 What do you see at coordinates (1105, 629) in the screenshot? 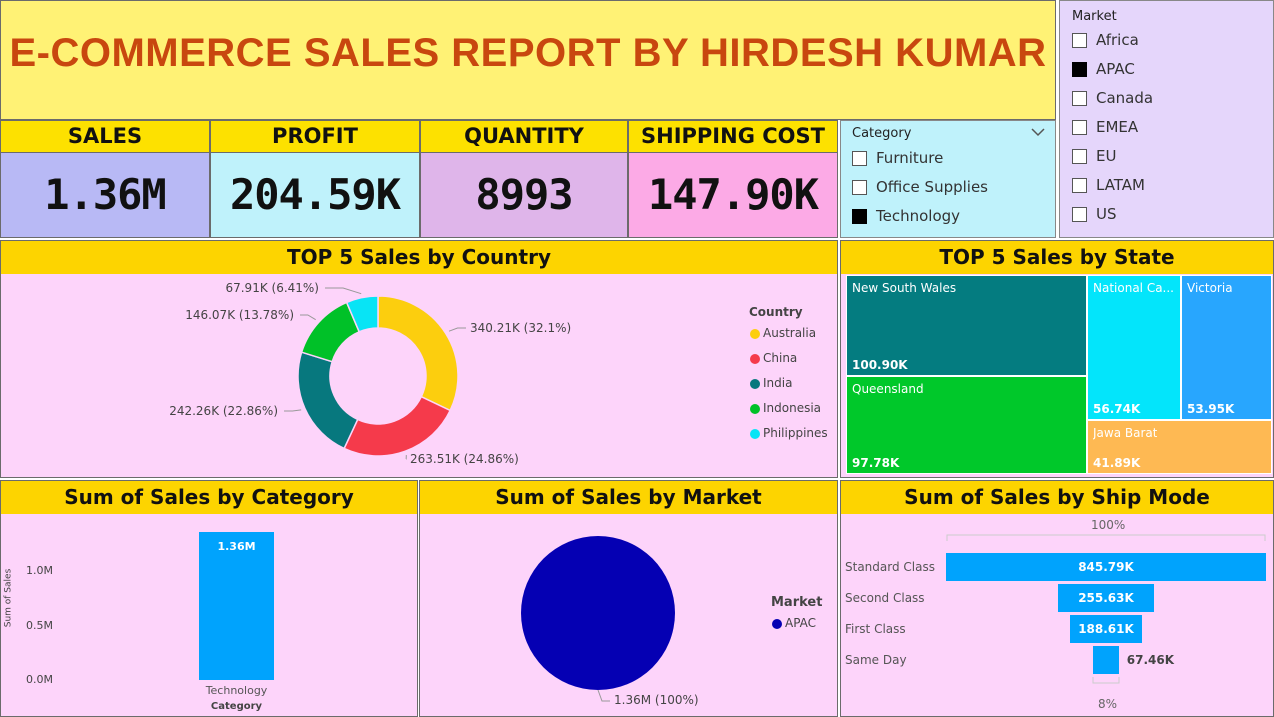
I see `funnel-value-label: 188.61K` at bounding box center [1105, 629].